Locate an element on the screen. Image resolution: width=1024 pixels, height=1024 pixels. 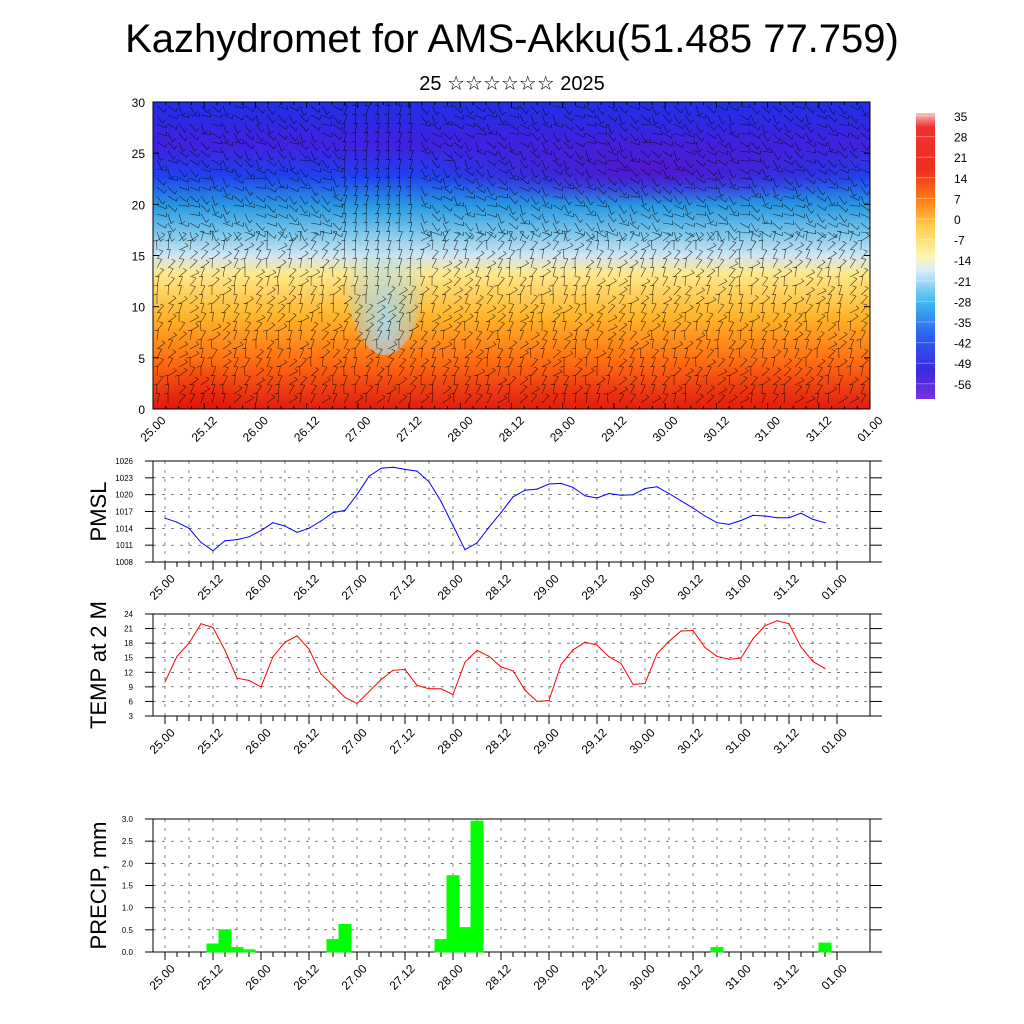
y-tick-label: 12 is located at coordinates (128, 672).